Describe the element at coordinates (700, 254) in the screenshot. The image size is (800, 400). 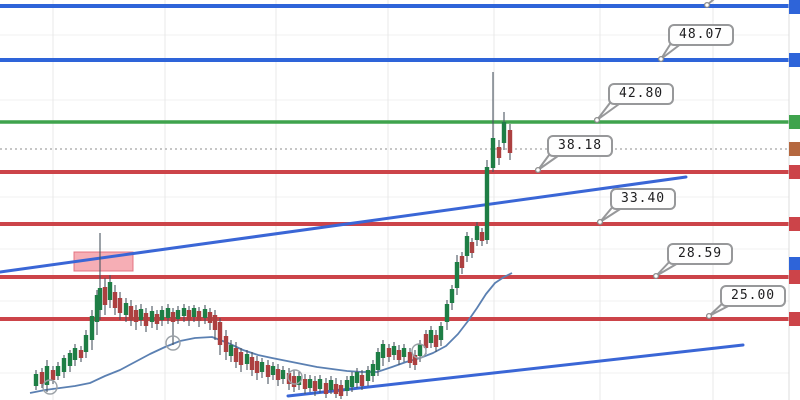
I see `price-label-callout: 28.59` at that location.